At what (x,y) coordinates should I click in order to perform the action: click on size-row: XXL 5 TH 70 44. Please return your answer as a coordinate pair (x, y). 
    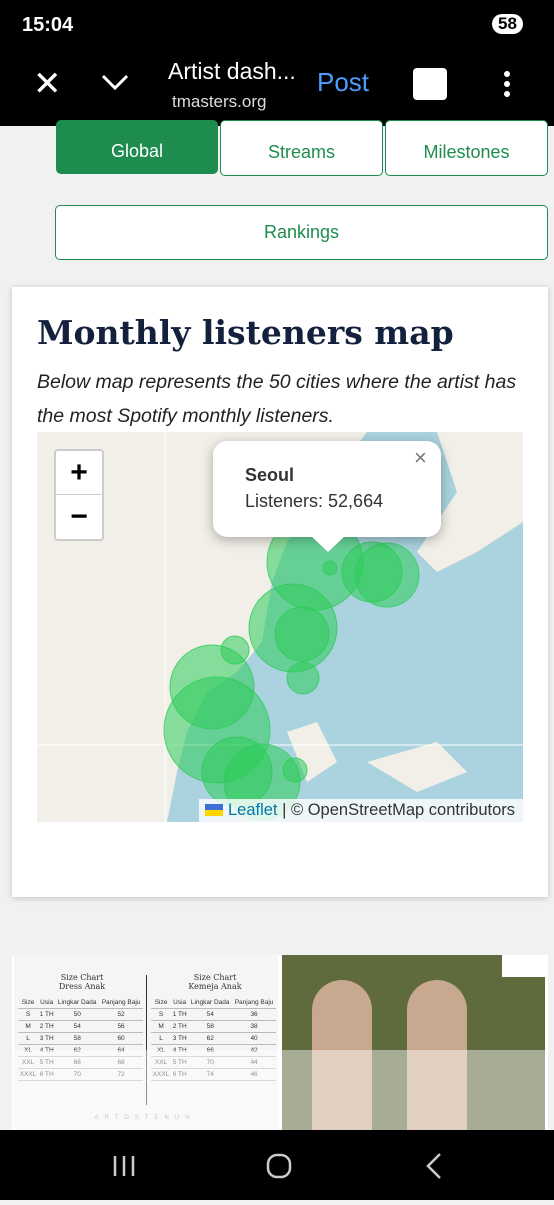
    Looking at the image, I should click on (213, 1062).